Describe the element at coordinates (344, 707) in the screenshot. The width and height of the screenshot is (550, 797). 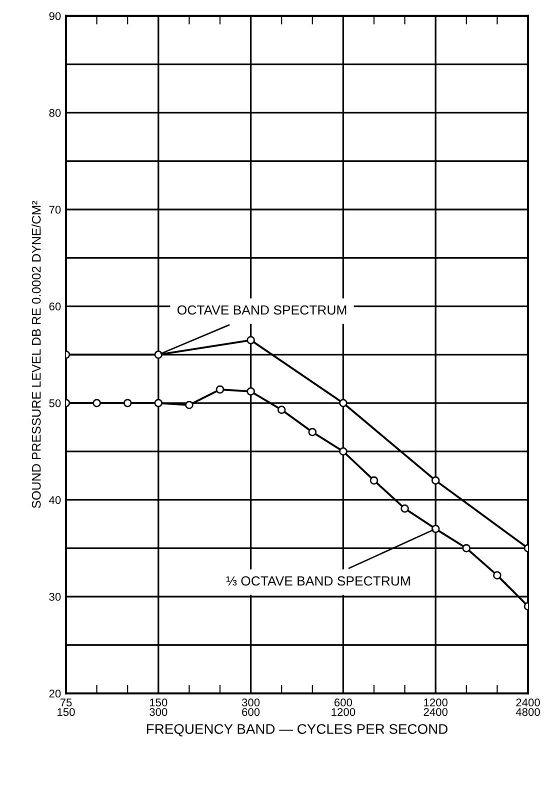
I see `x-tick-label: 600 1200` at that location.